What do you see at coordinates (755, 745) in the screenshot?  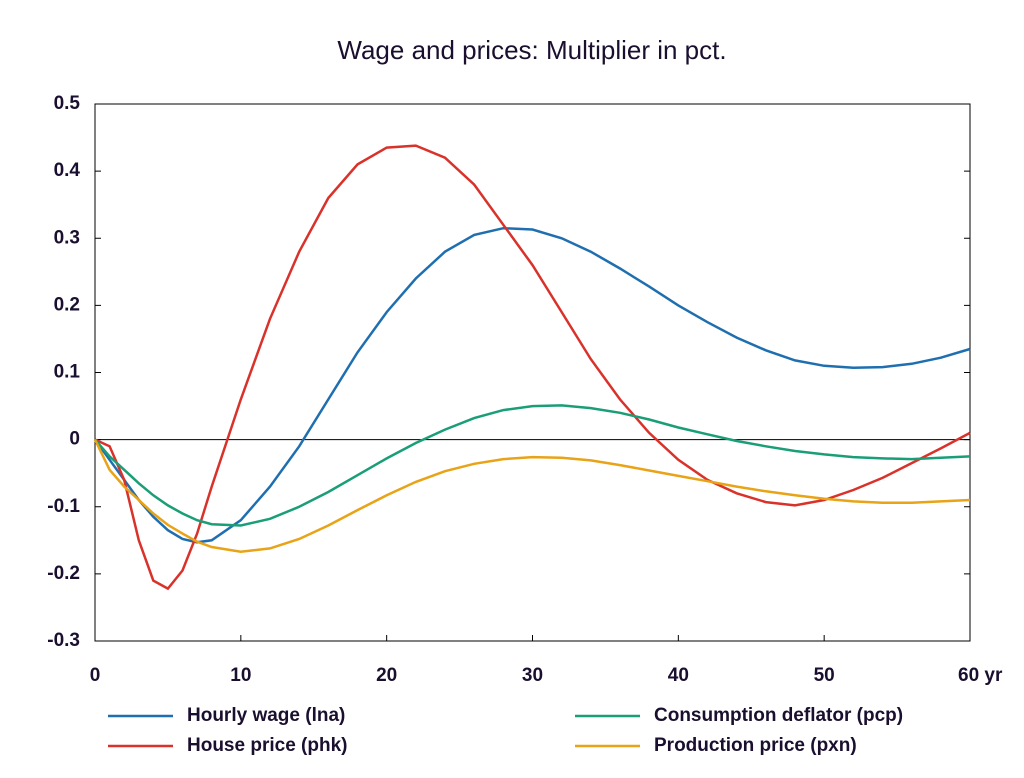 I see `legend-label: Production price (pxn)` at bounding box center [755, 745].